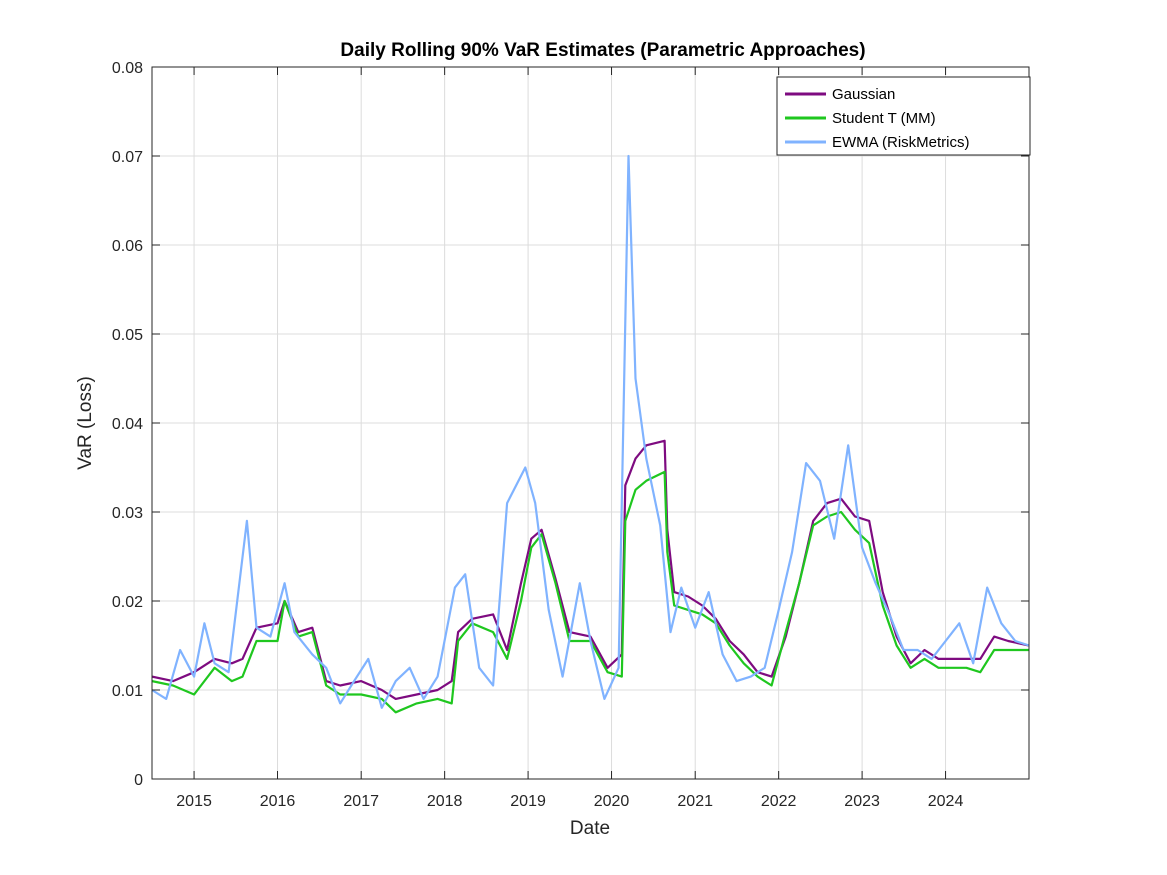 The width and height of the screenshot is (1167, 875). Describe the element at coordinates (127, 602) in the screenshot. I see `y-tick-label: 0.02` at that location.